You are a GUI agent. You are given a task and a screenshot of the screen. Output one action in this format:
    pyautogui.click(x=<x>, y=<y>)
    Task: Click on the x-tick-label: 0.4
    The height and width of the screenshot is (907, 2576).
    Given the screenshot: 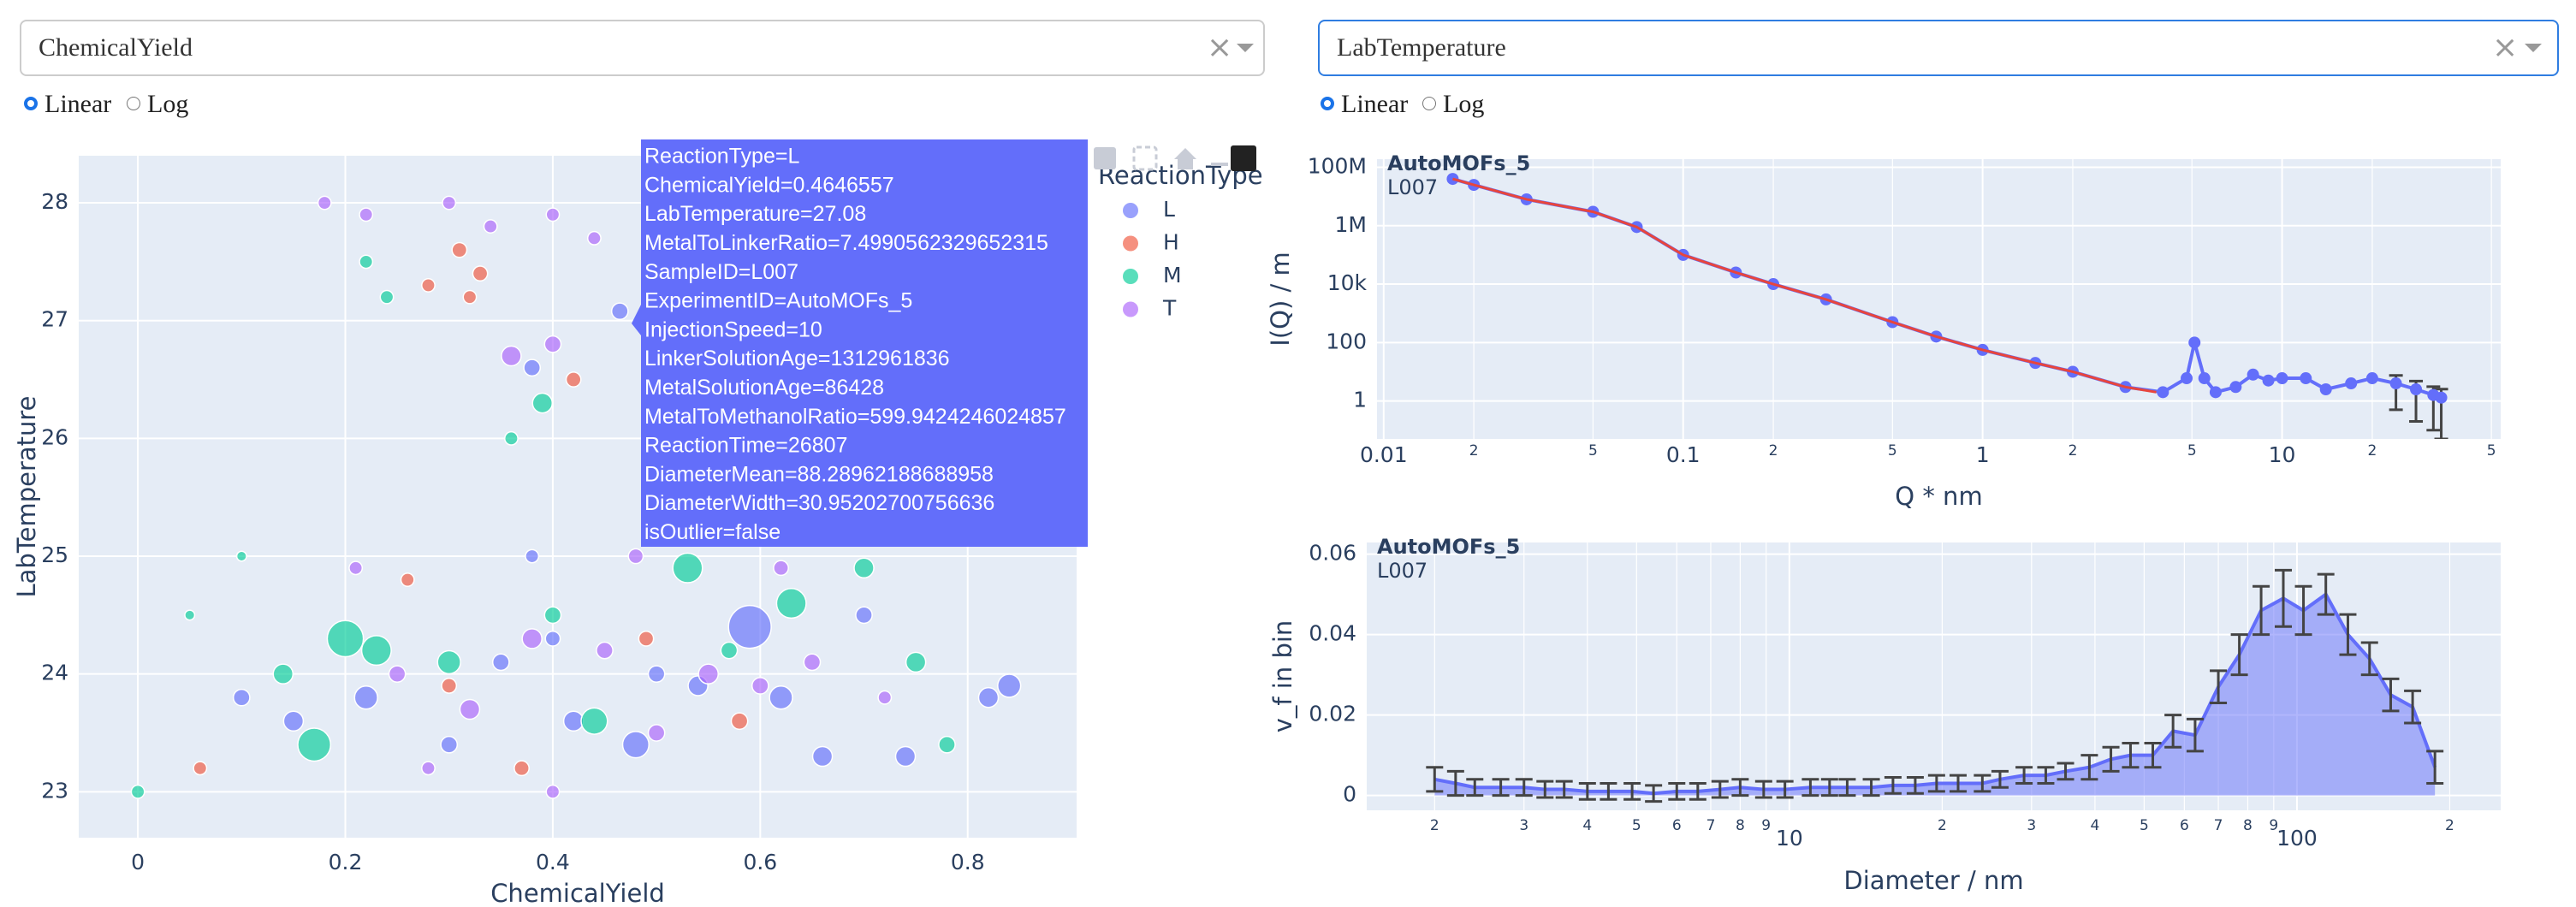 What is the action you would take?
    pyautogui.click(x=553, y=862)
    